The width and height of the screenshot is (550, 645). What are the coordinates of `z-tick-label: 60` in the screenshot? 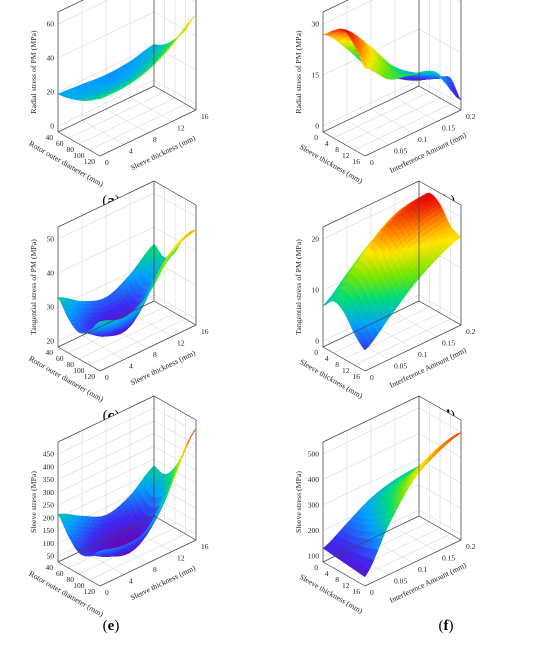 It's located at (51, 24).